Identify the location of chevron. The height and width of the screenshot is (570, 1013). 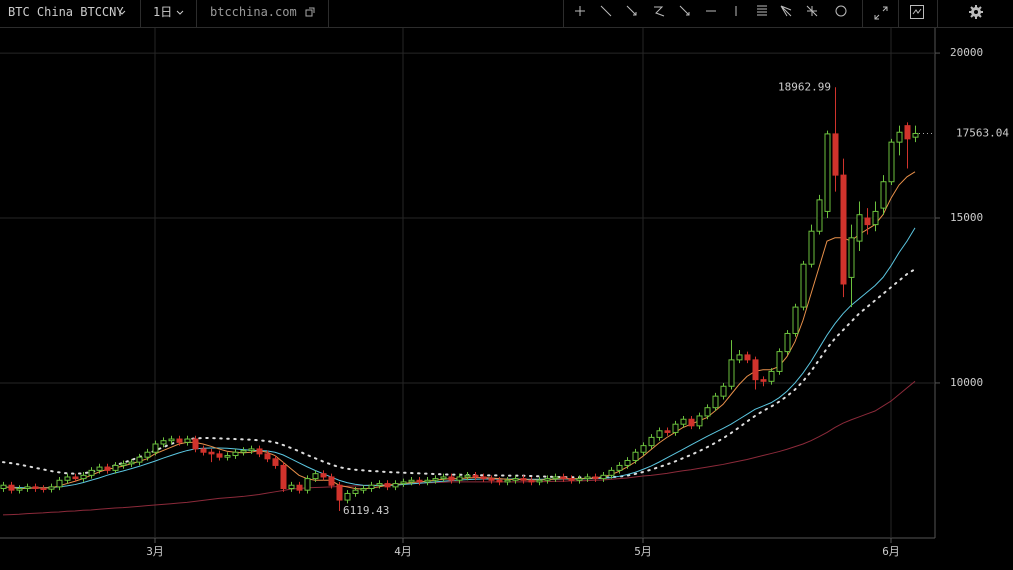
(122, 12).